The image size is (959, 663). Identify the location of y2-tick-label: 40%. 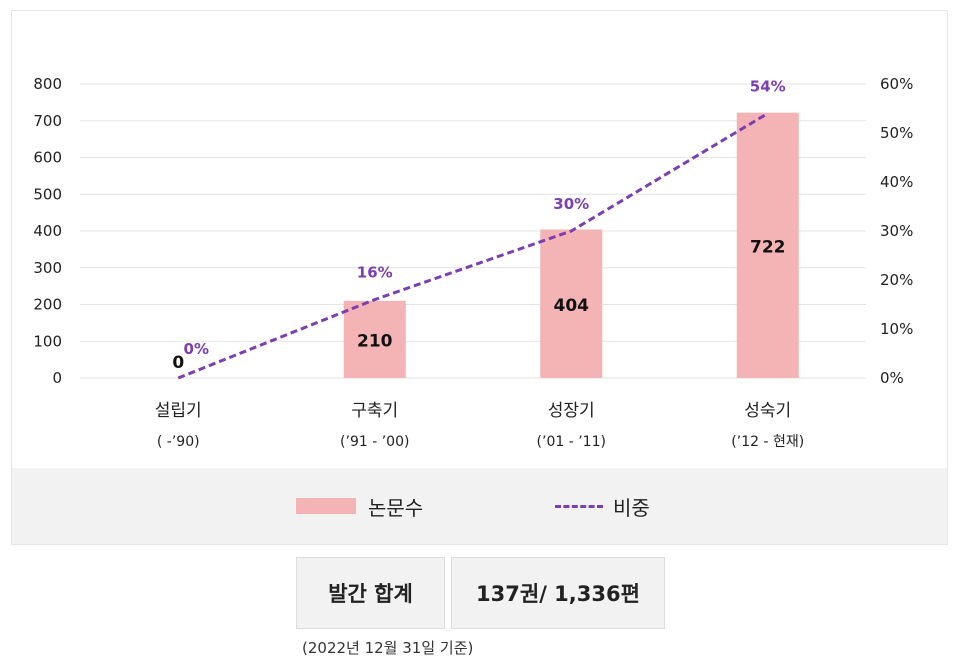
(896, 182).